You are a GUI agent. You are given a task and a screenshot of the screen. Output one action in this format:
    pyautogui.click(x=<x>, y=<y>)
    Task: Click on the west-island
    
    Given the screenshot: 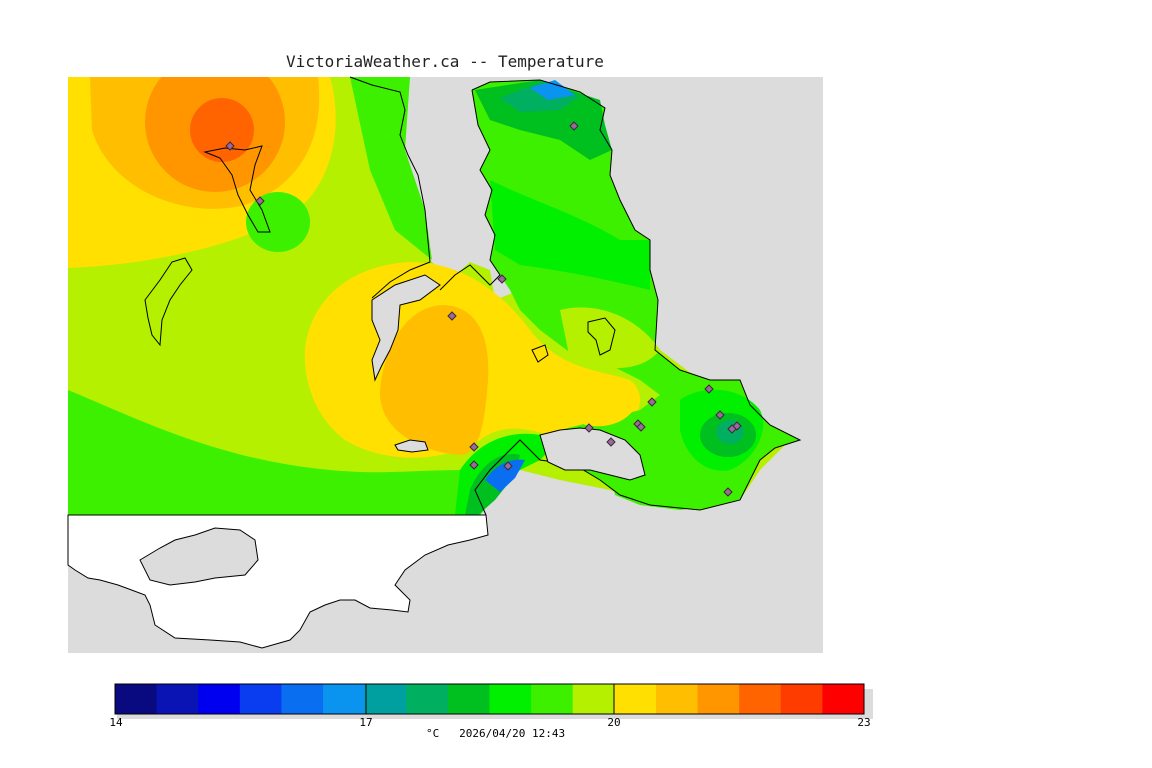 What is the action you would take?
    pyautogui.click(x=168, y=302)
    